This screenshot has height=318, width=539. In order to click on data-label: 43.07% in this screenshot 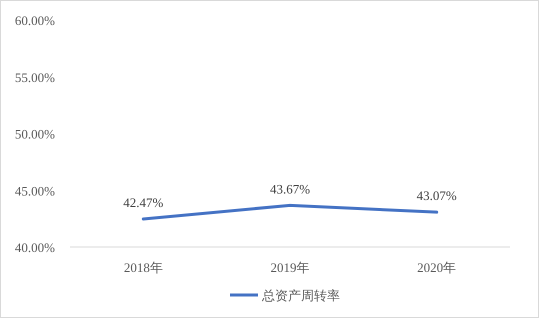, I will do `click(436, 196)`.